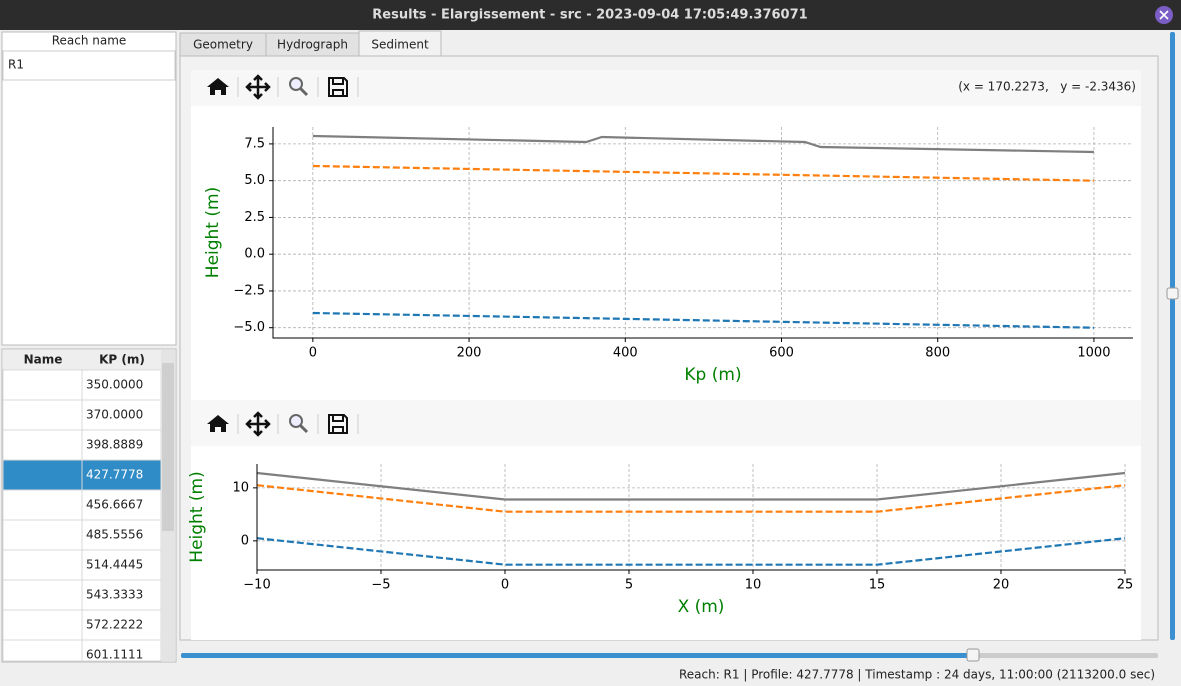 The height and width of the screenshot is (686, 1181). I want to click on tab-label: Sediment, so click(400, 45).